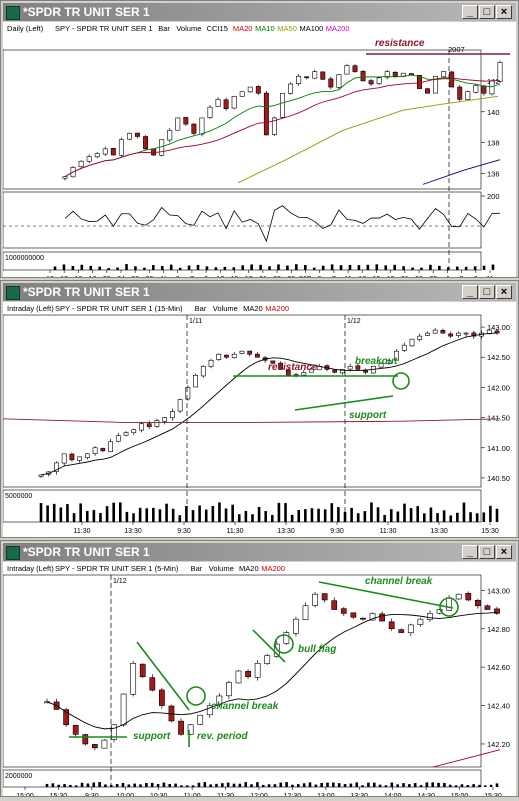 The height and width of the screenshot is (801, 519). What do you see at coordinates (273, 568) in the screenshot?
I see `legend-entry: MA200` at bounding box center [273, 568].